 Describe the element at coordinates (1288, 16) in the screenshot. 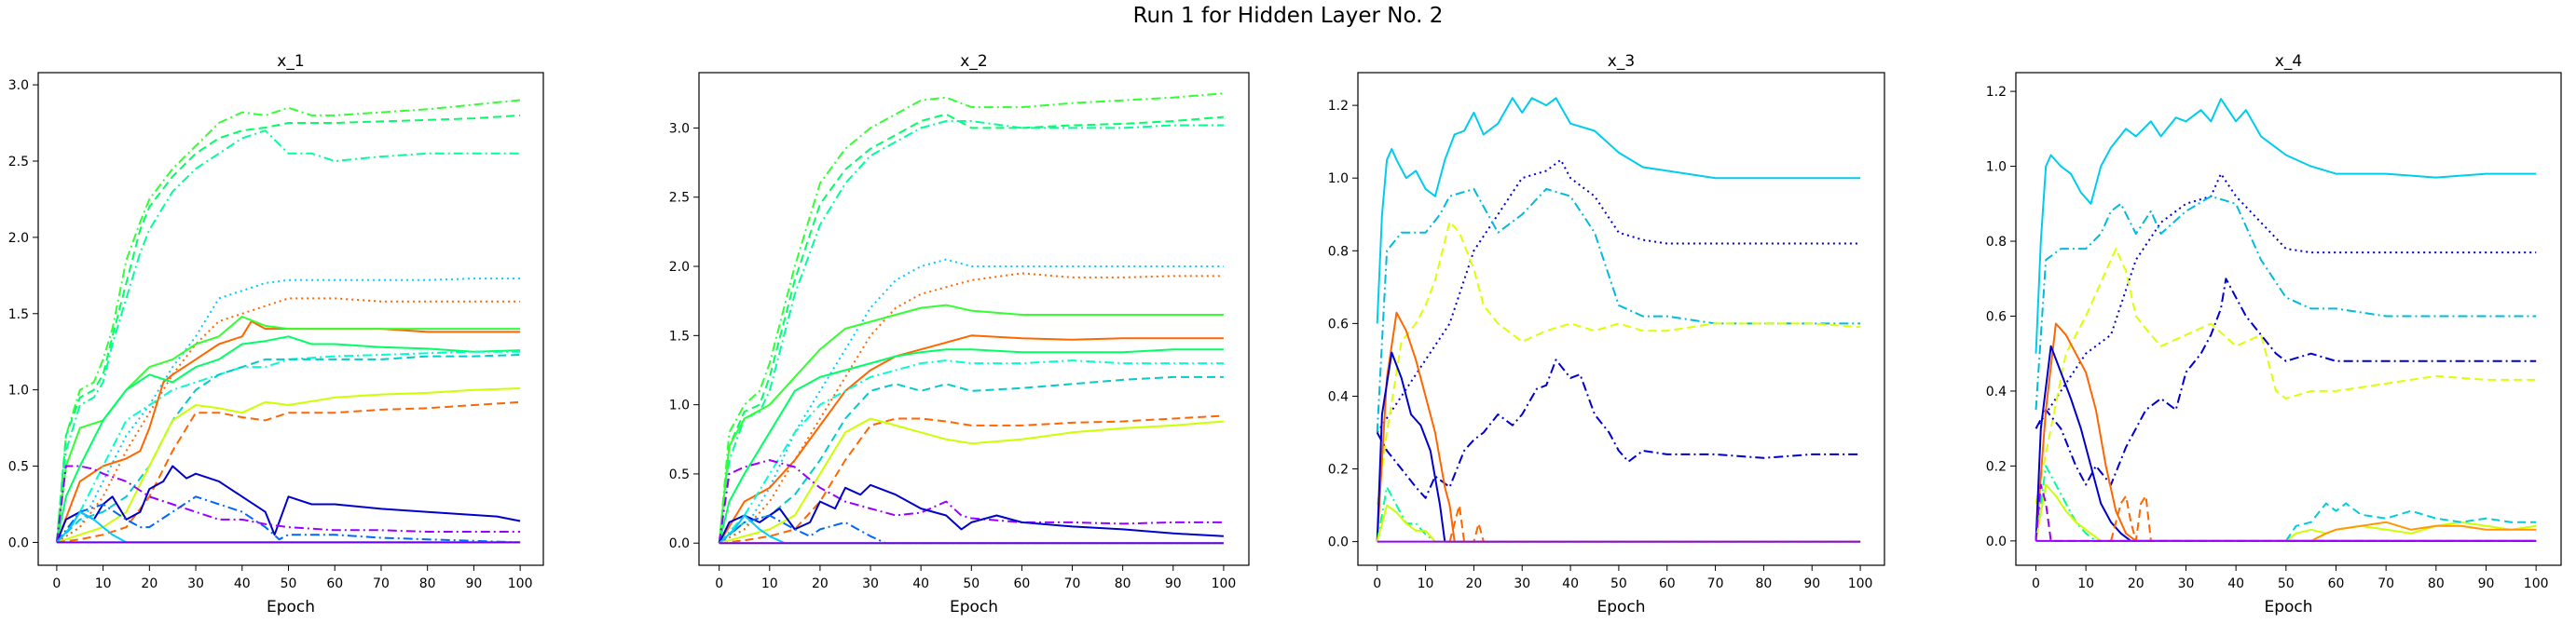

I see `figure-suptitle: Run 1 for Hidden Layer No. 2` at that location.